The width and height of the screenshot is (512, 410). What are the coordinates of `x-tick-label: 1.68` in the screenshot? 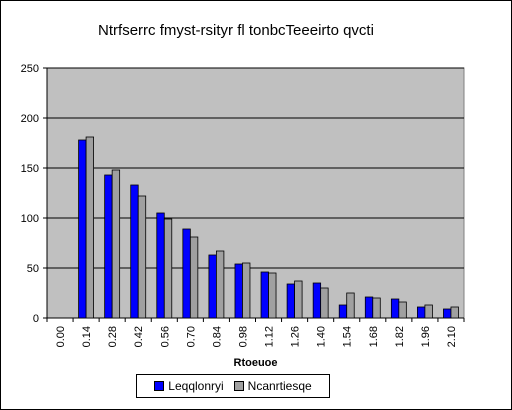 It's located at (374, 336).